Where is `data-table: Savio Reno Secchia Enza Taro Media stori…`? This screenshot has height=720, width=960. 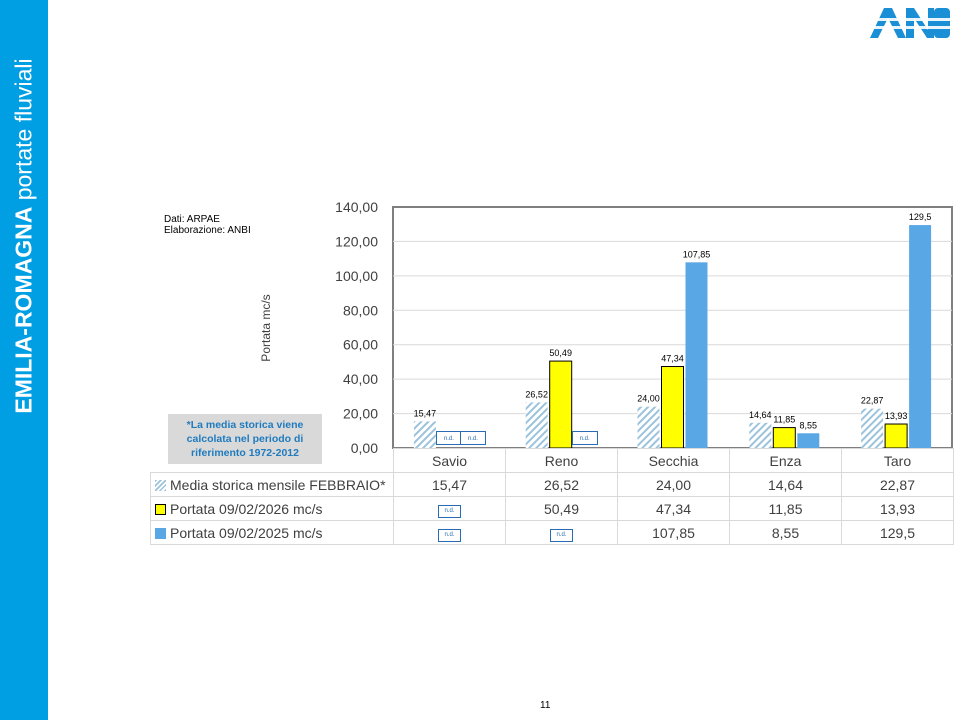 data-table: Savio Reno Secchia Enza Taro Media stori… is located at coordinates (552, 496).